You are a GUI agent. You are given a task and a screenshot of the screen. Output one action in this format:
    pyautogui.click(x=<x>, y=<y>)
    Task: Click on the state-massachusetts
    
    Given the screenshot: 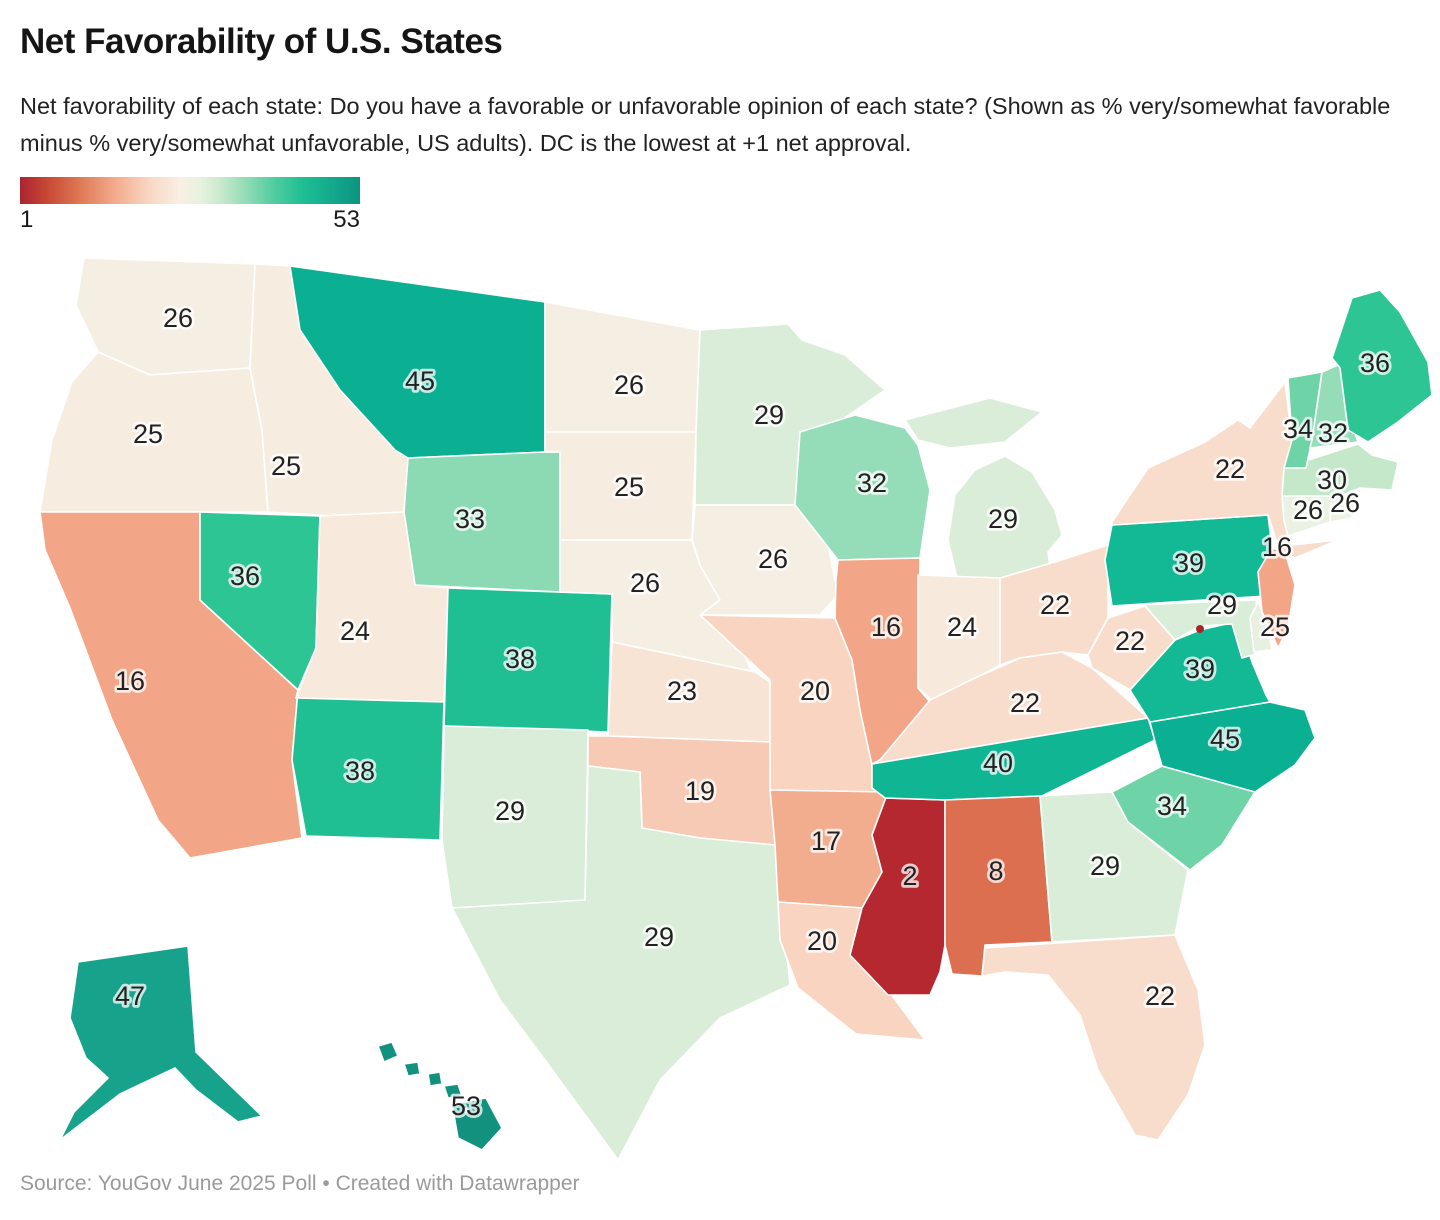 What is the action you would take?
    pyautogui.click(x=1340, y=470)
    